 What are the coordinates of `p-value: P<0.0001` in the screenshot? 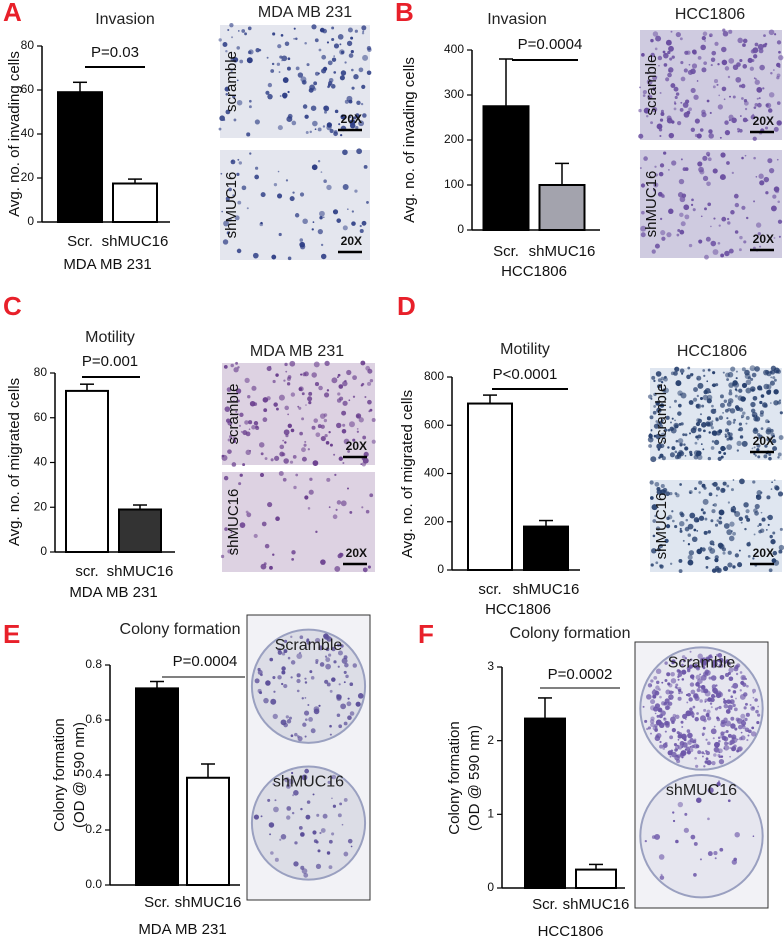 It's located at (525, 374).